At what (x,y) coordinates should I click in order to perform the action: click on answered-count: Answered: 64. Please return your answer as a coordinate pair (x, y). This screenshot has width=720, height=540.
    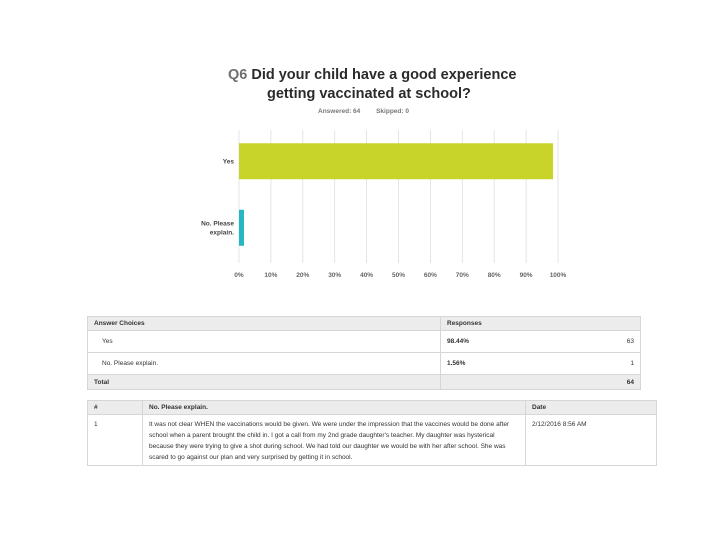
    Looking at the image, I should click on (339, 111).